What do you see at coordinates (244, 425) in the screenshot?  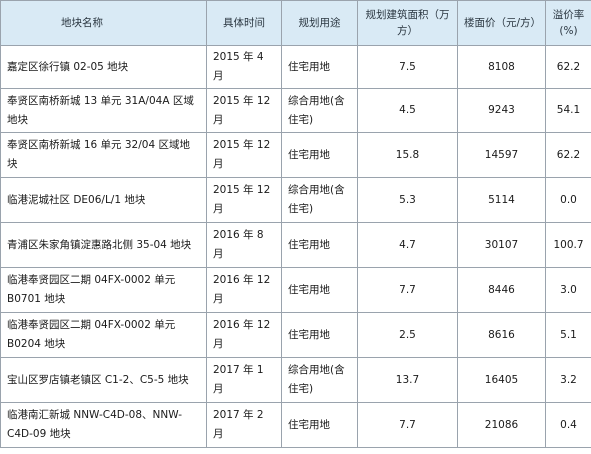 I see `cell-time: 2017 年 2 月` at bounding box center [244, 425].